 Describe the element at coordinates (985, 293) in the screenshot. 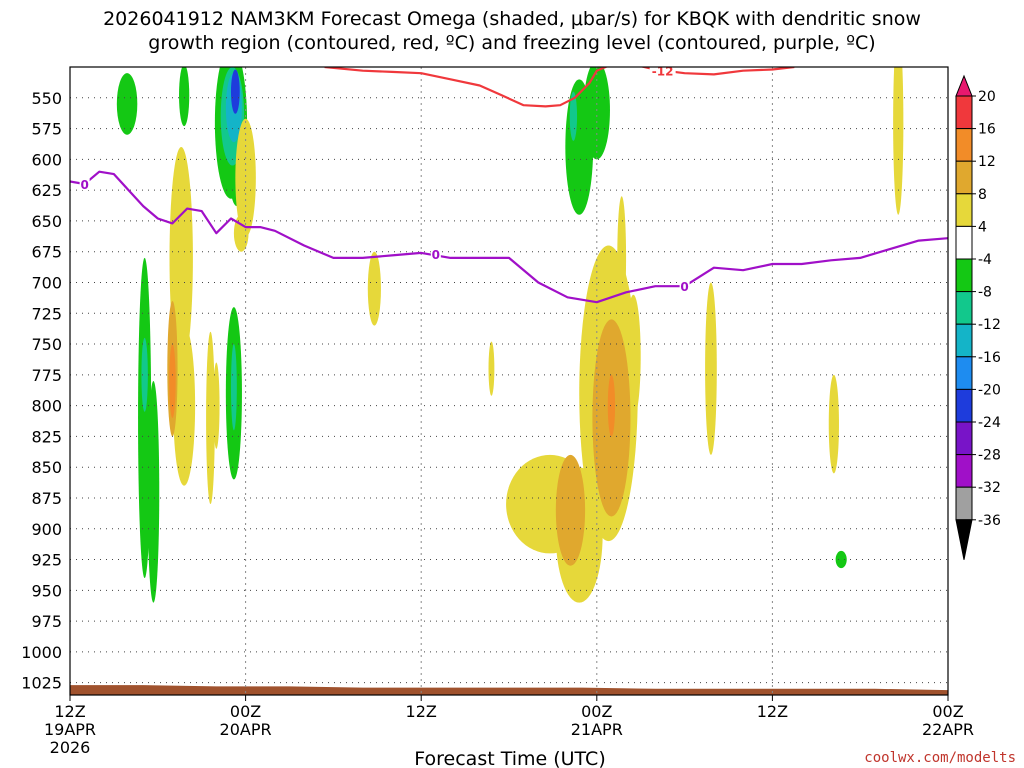

I see `colorbar-label-6: -8` at that location.